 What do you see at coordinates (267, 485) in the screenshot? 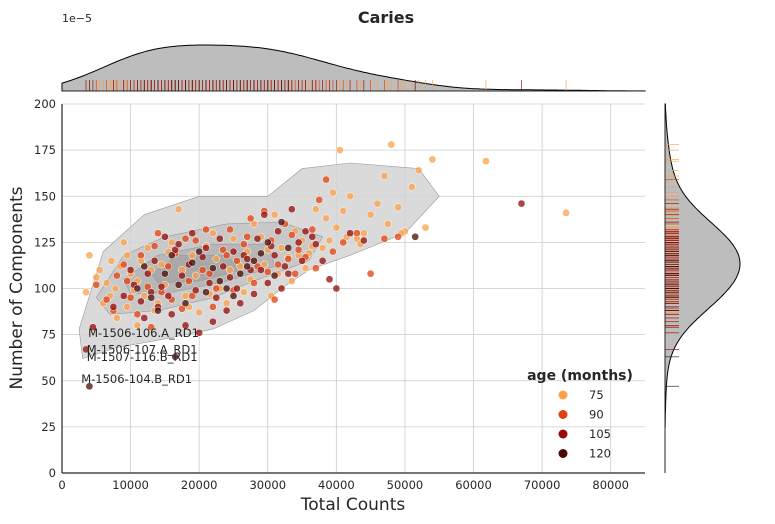
I see `x-tick-label: 30000` at bounding box center [267, 485].